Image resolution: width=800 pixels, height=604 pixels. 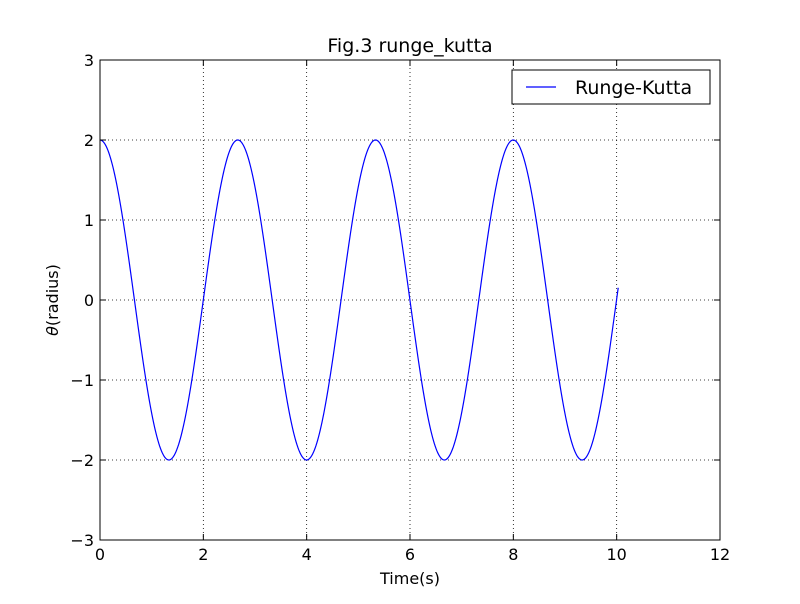 What do you see at coordinates (616, 554) in the screenshot?
I see `x-tick-label: 10` at bounding box center [616, 554].